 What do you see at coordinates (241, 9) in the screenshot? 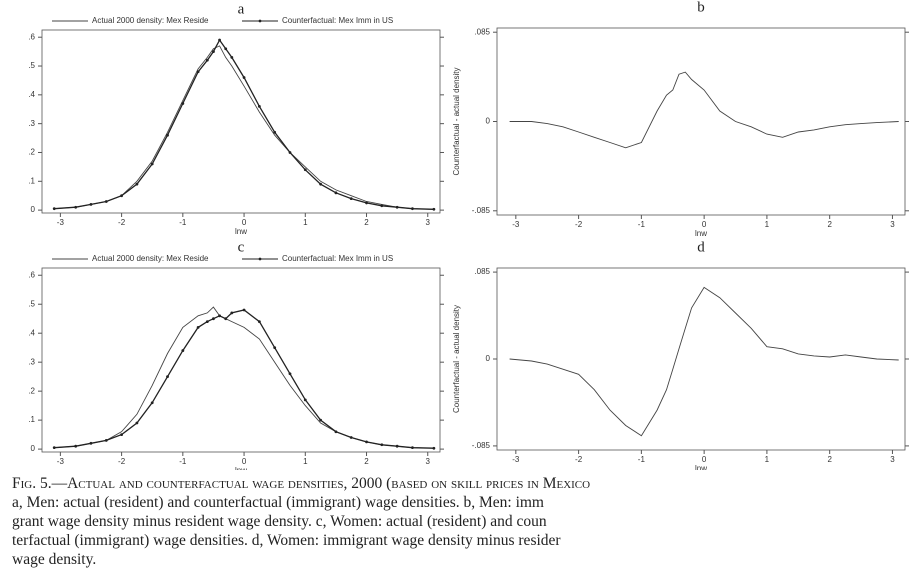
I see `chart-title: a` at bounding box center [241, 9].